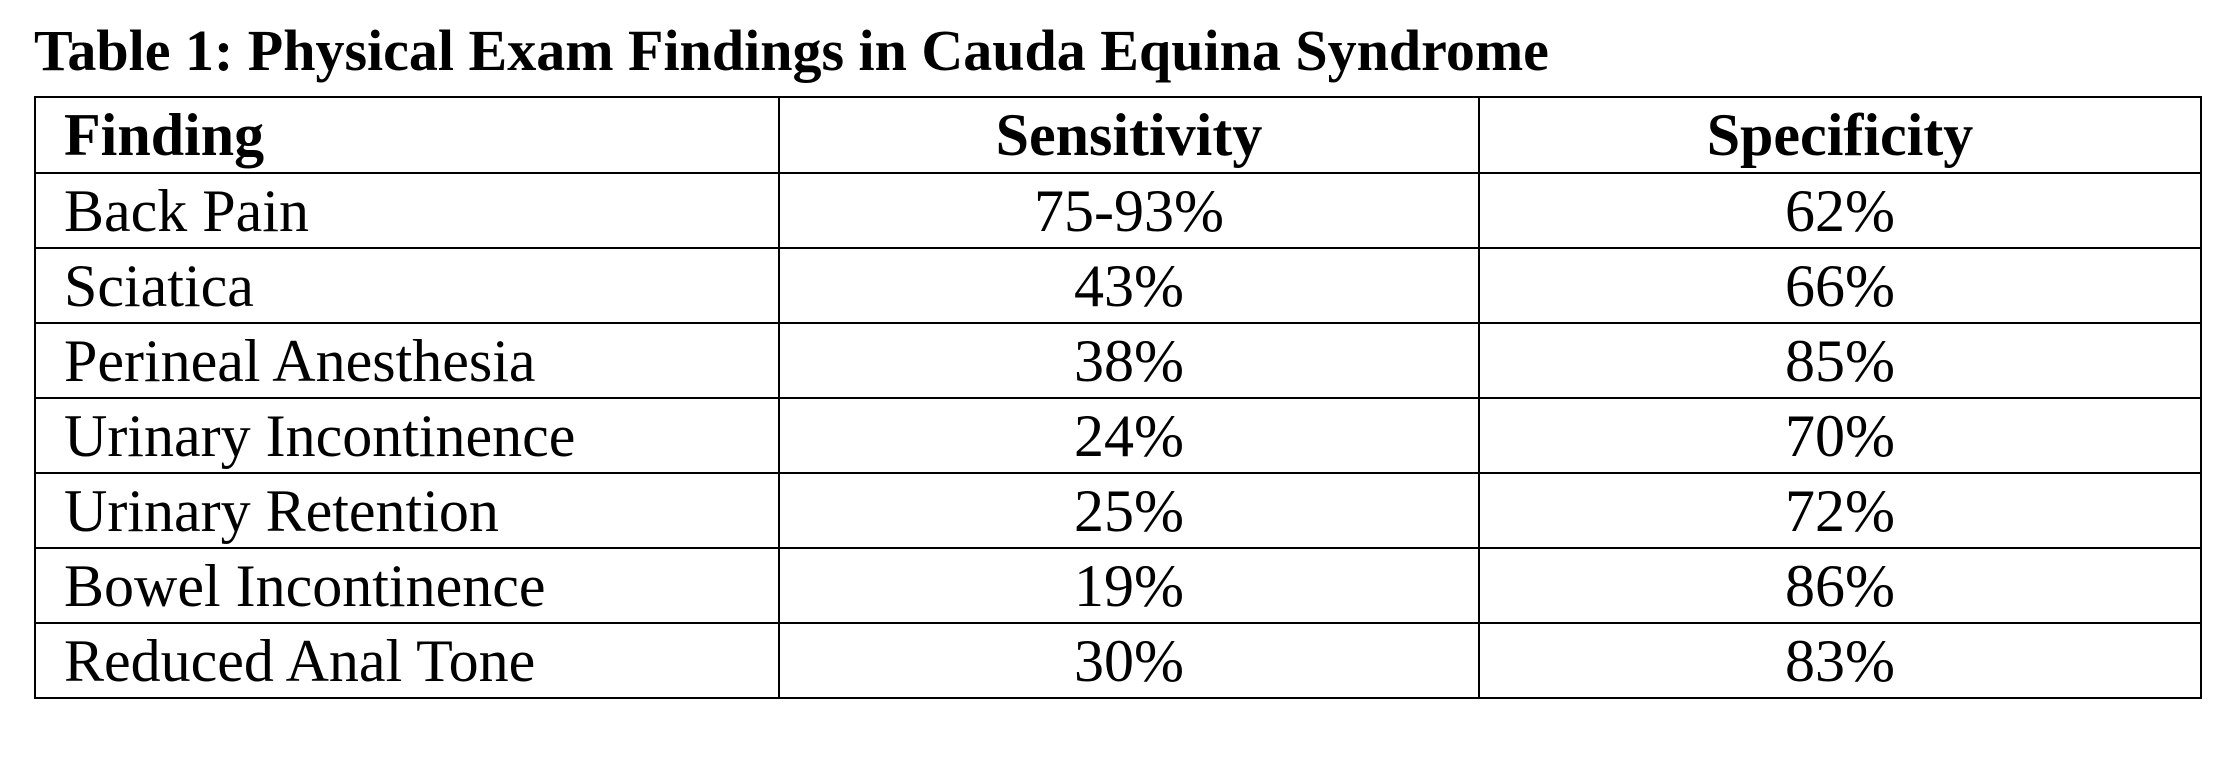 The image size is (2232, 758). I want to click on table-row: Urinary Retention 25% 72%, so click(1118, 510).